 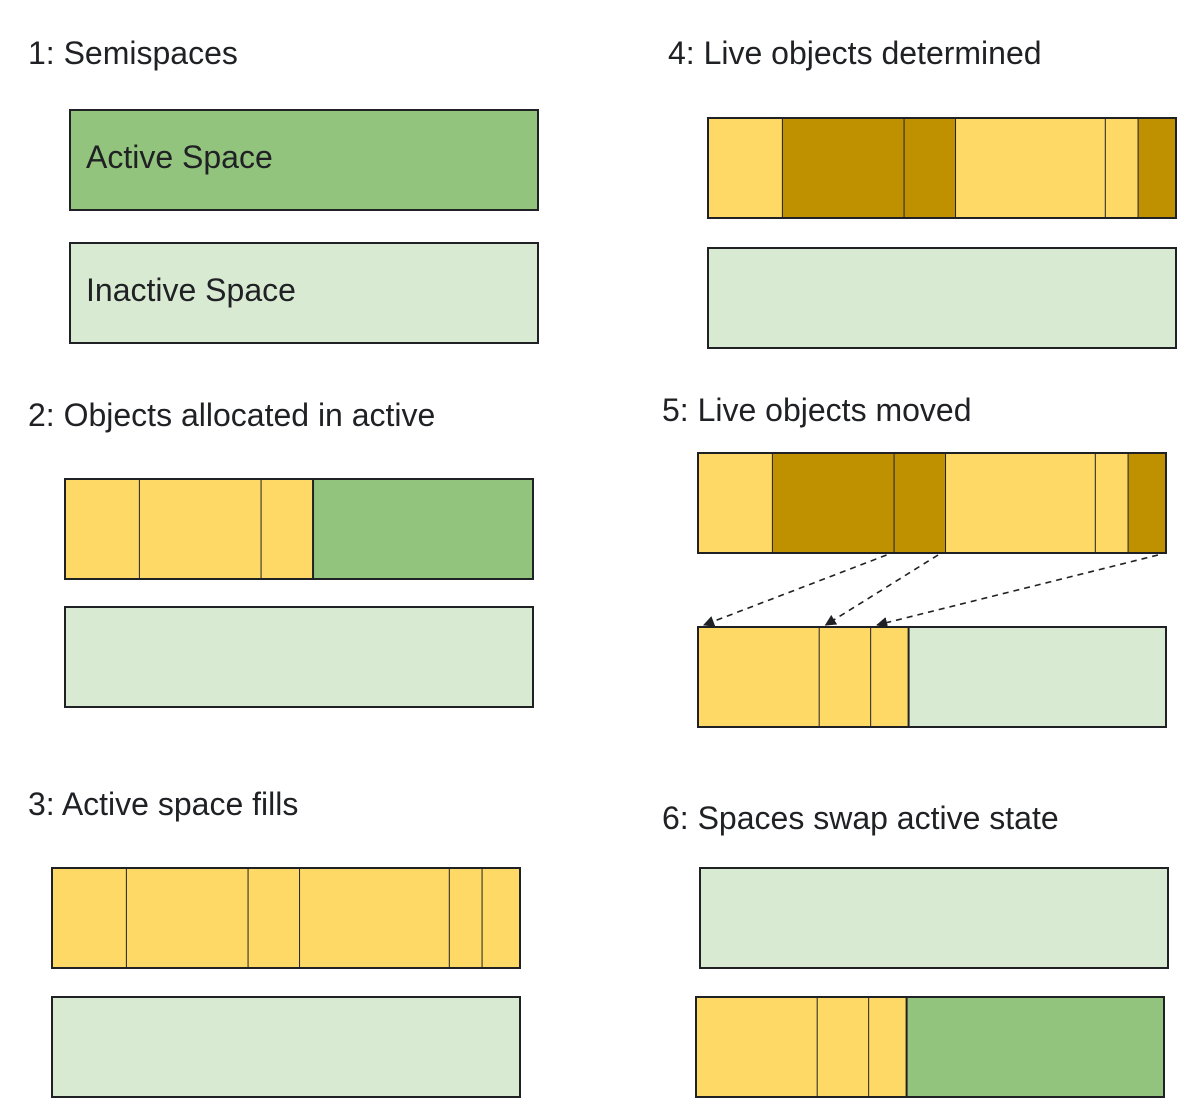 I want to click on step-panel-2: 2: Objects allocated in active, so click(x=281, y=552).